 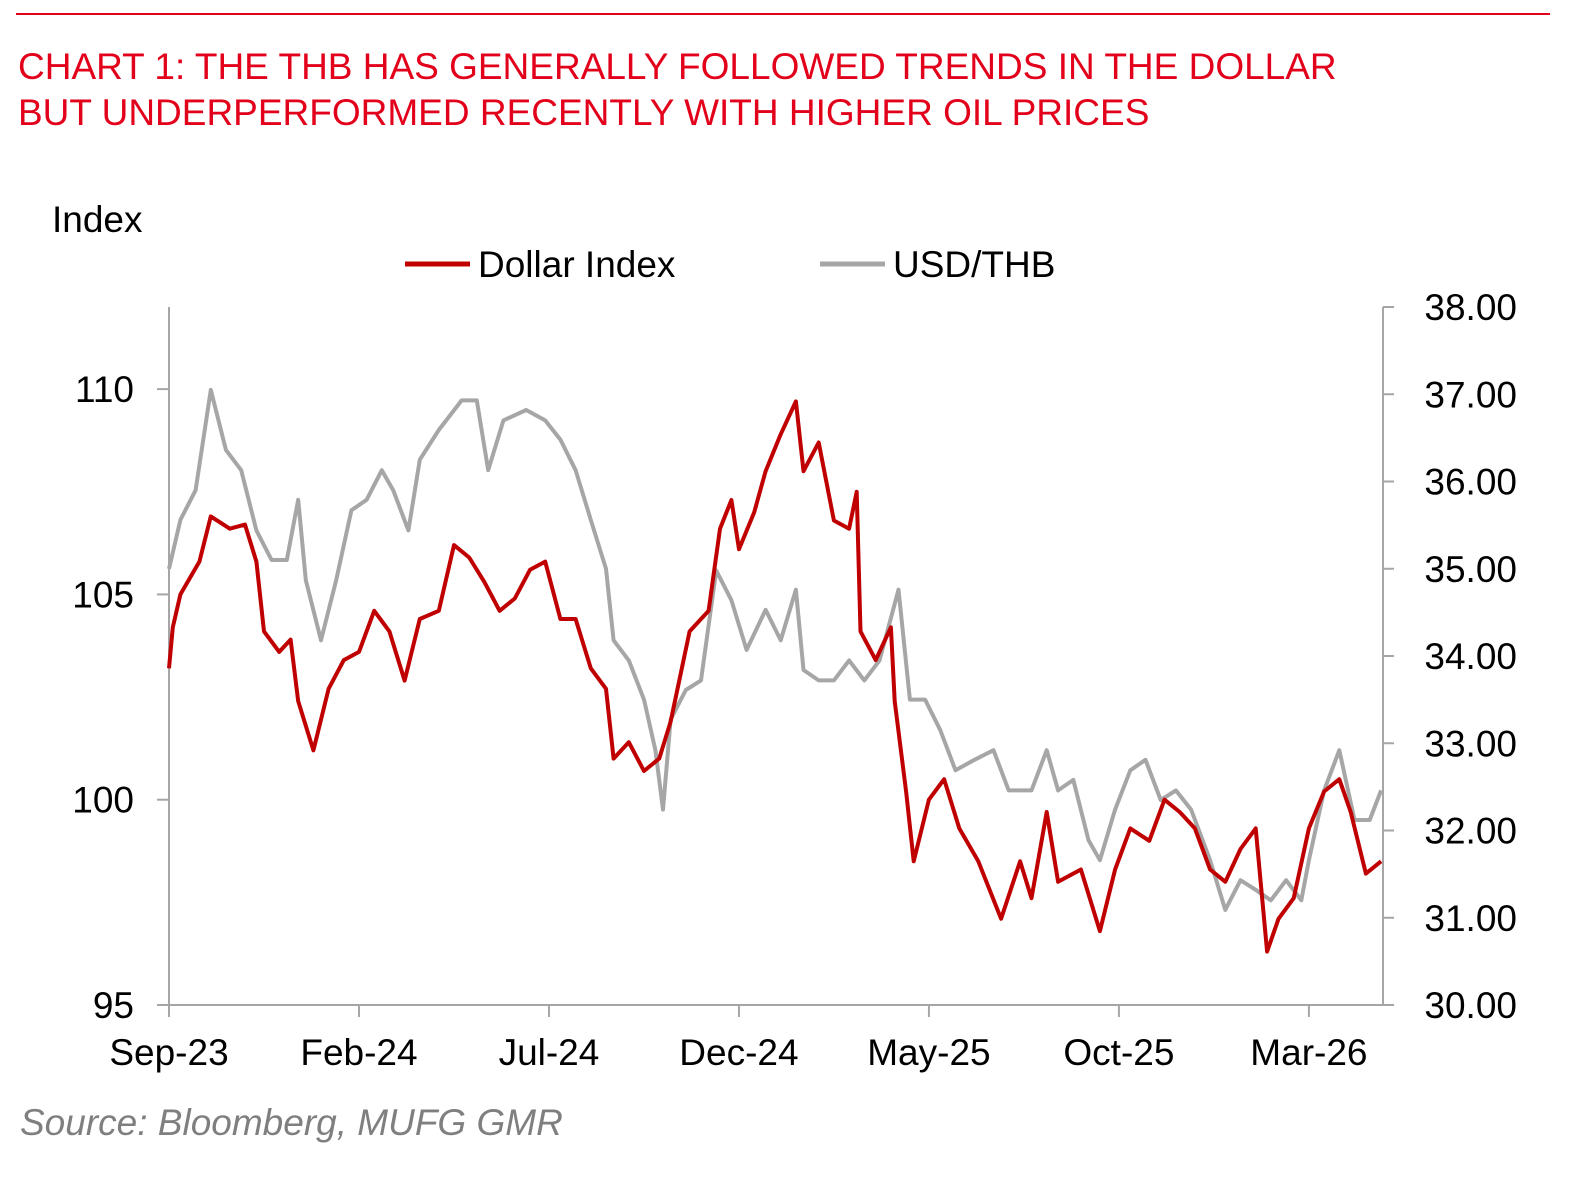 What do you see at coordinates (291, 1122) in the screenshot?
I see `source-note: Source: Bloomberg, MUFG GMR` at bounding box center [291, 1122].